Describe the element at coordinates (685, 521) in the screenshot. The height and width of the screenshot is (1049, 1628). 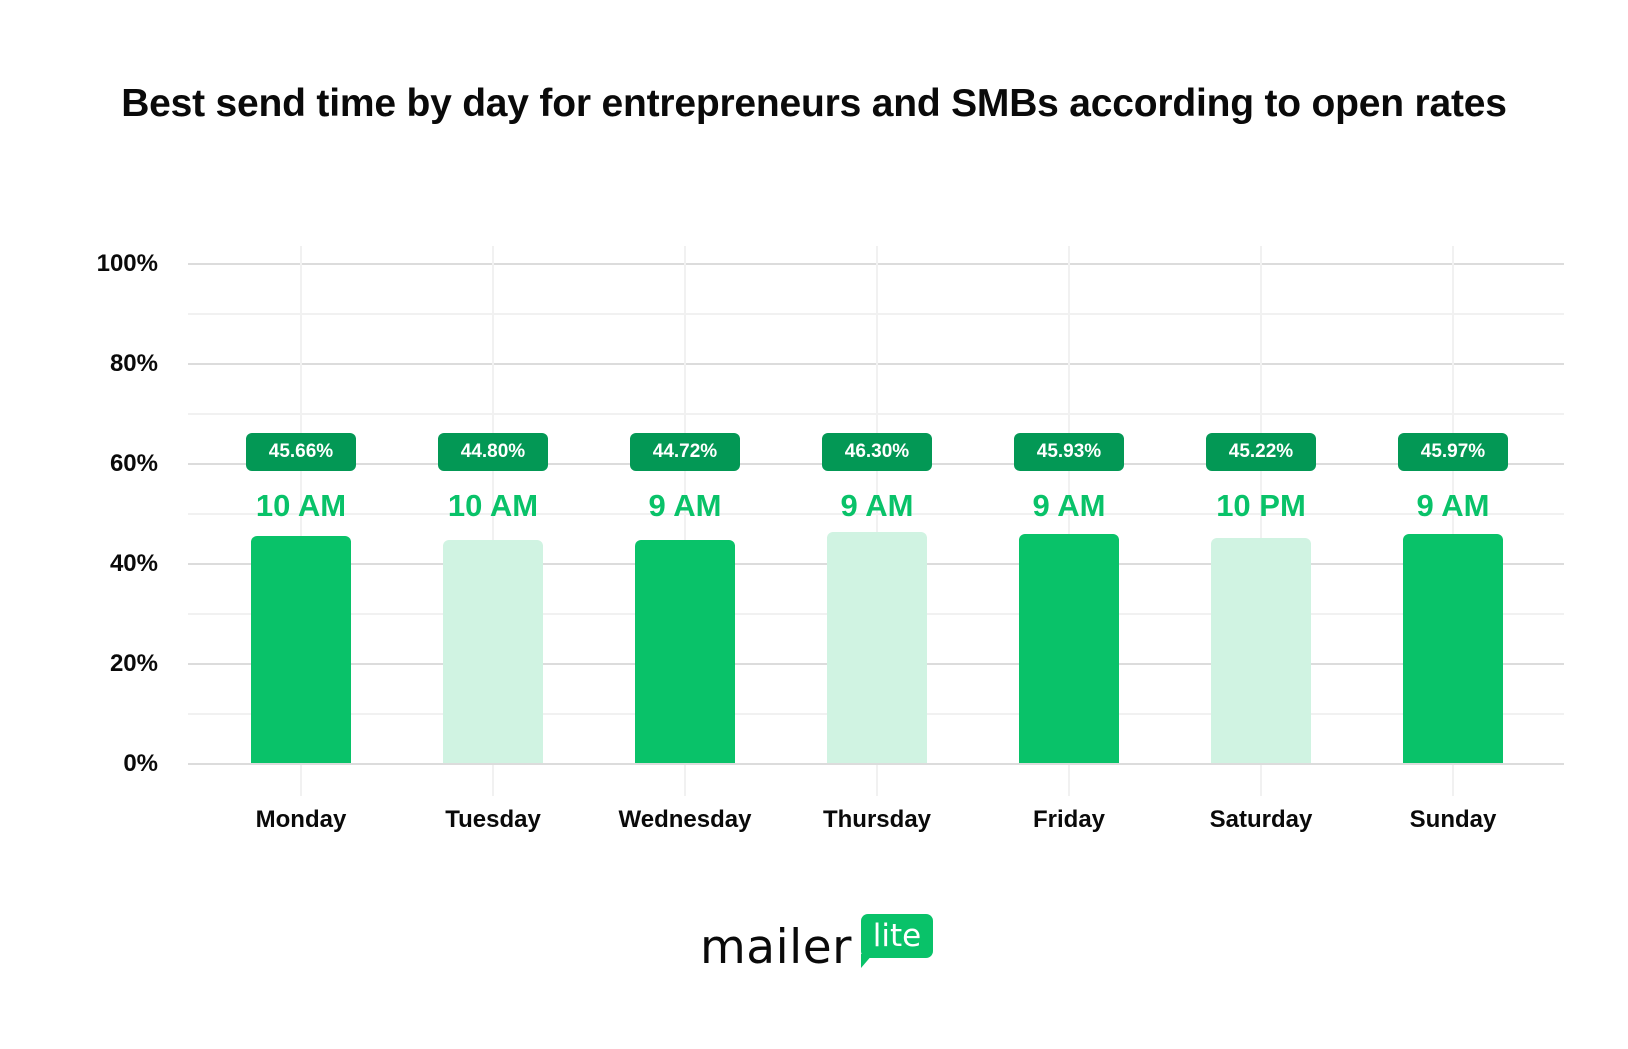
I see `vgrid-wednesday` at that location.